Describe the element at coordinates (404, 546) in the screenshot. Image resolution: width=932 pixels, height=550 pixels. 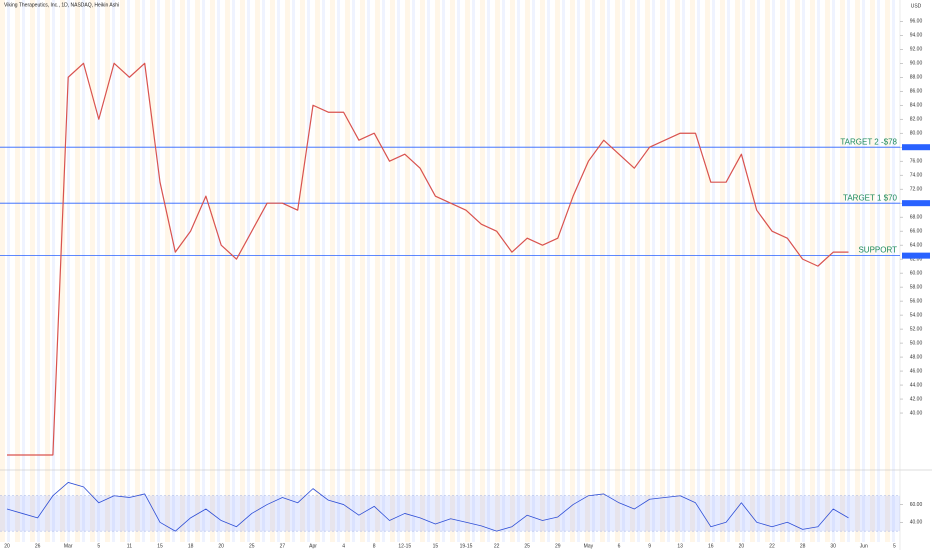
I see `x-tick-label: 12-15` at that location.